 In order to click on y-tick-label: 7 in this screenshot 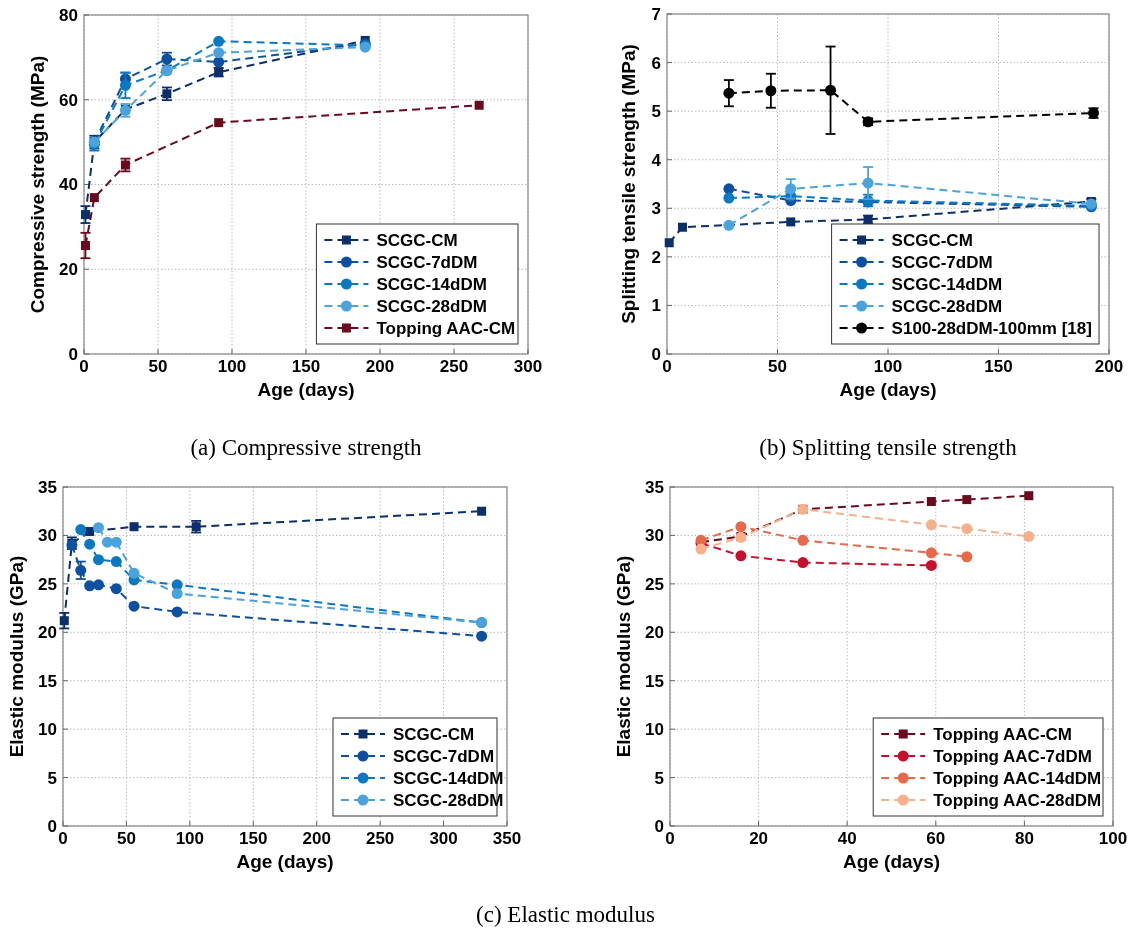, I will do `click(656, 14)`.